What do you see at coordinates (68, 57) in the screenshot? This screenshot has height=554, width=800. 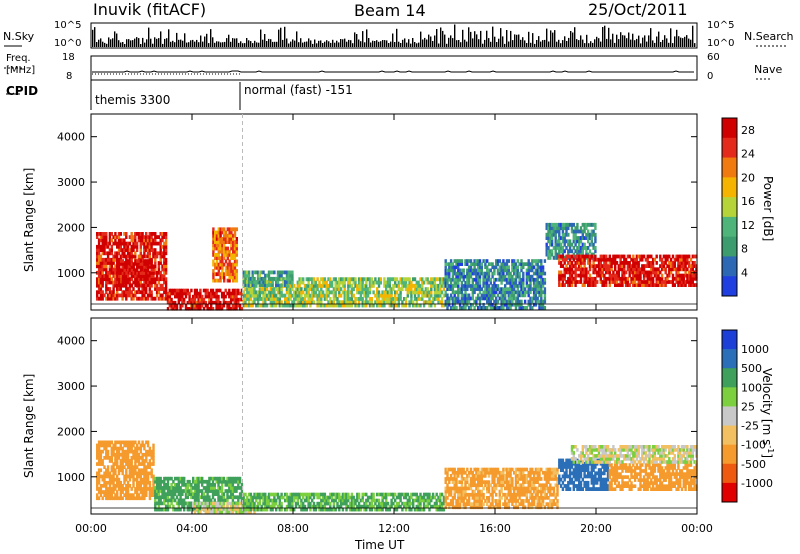 I see `freq-top-tick: 18` at bounding box center [68, 57].